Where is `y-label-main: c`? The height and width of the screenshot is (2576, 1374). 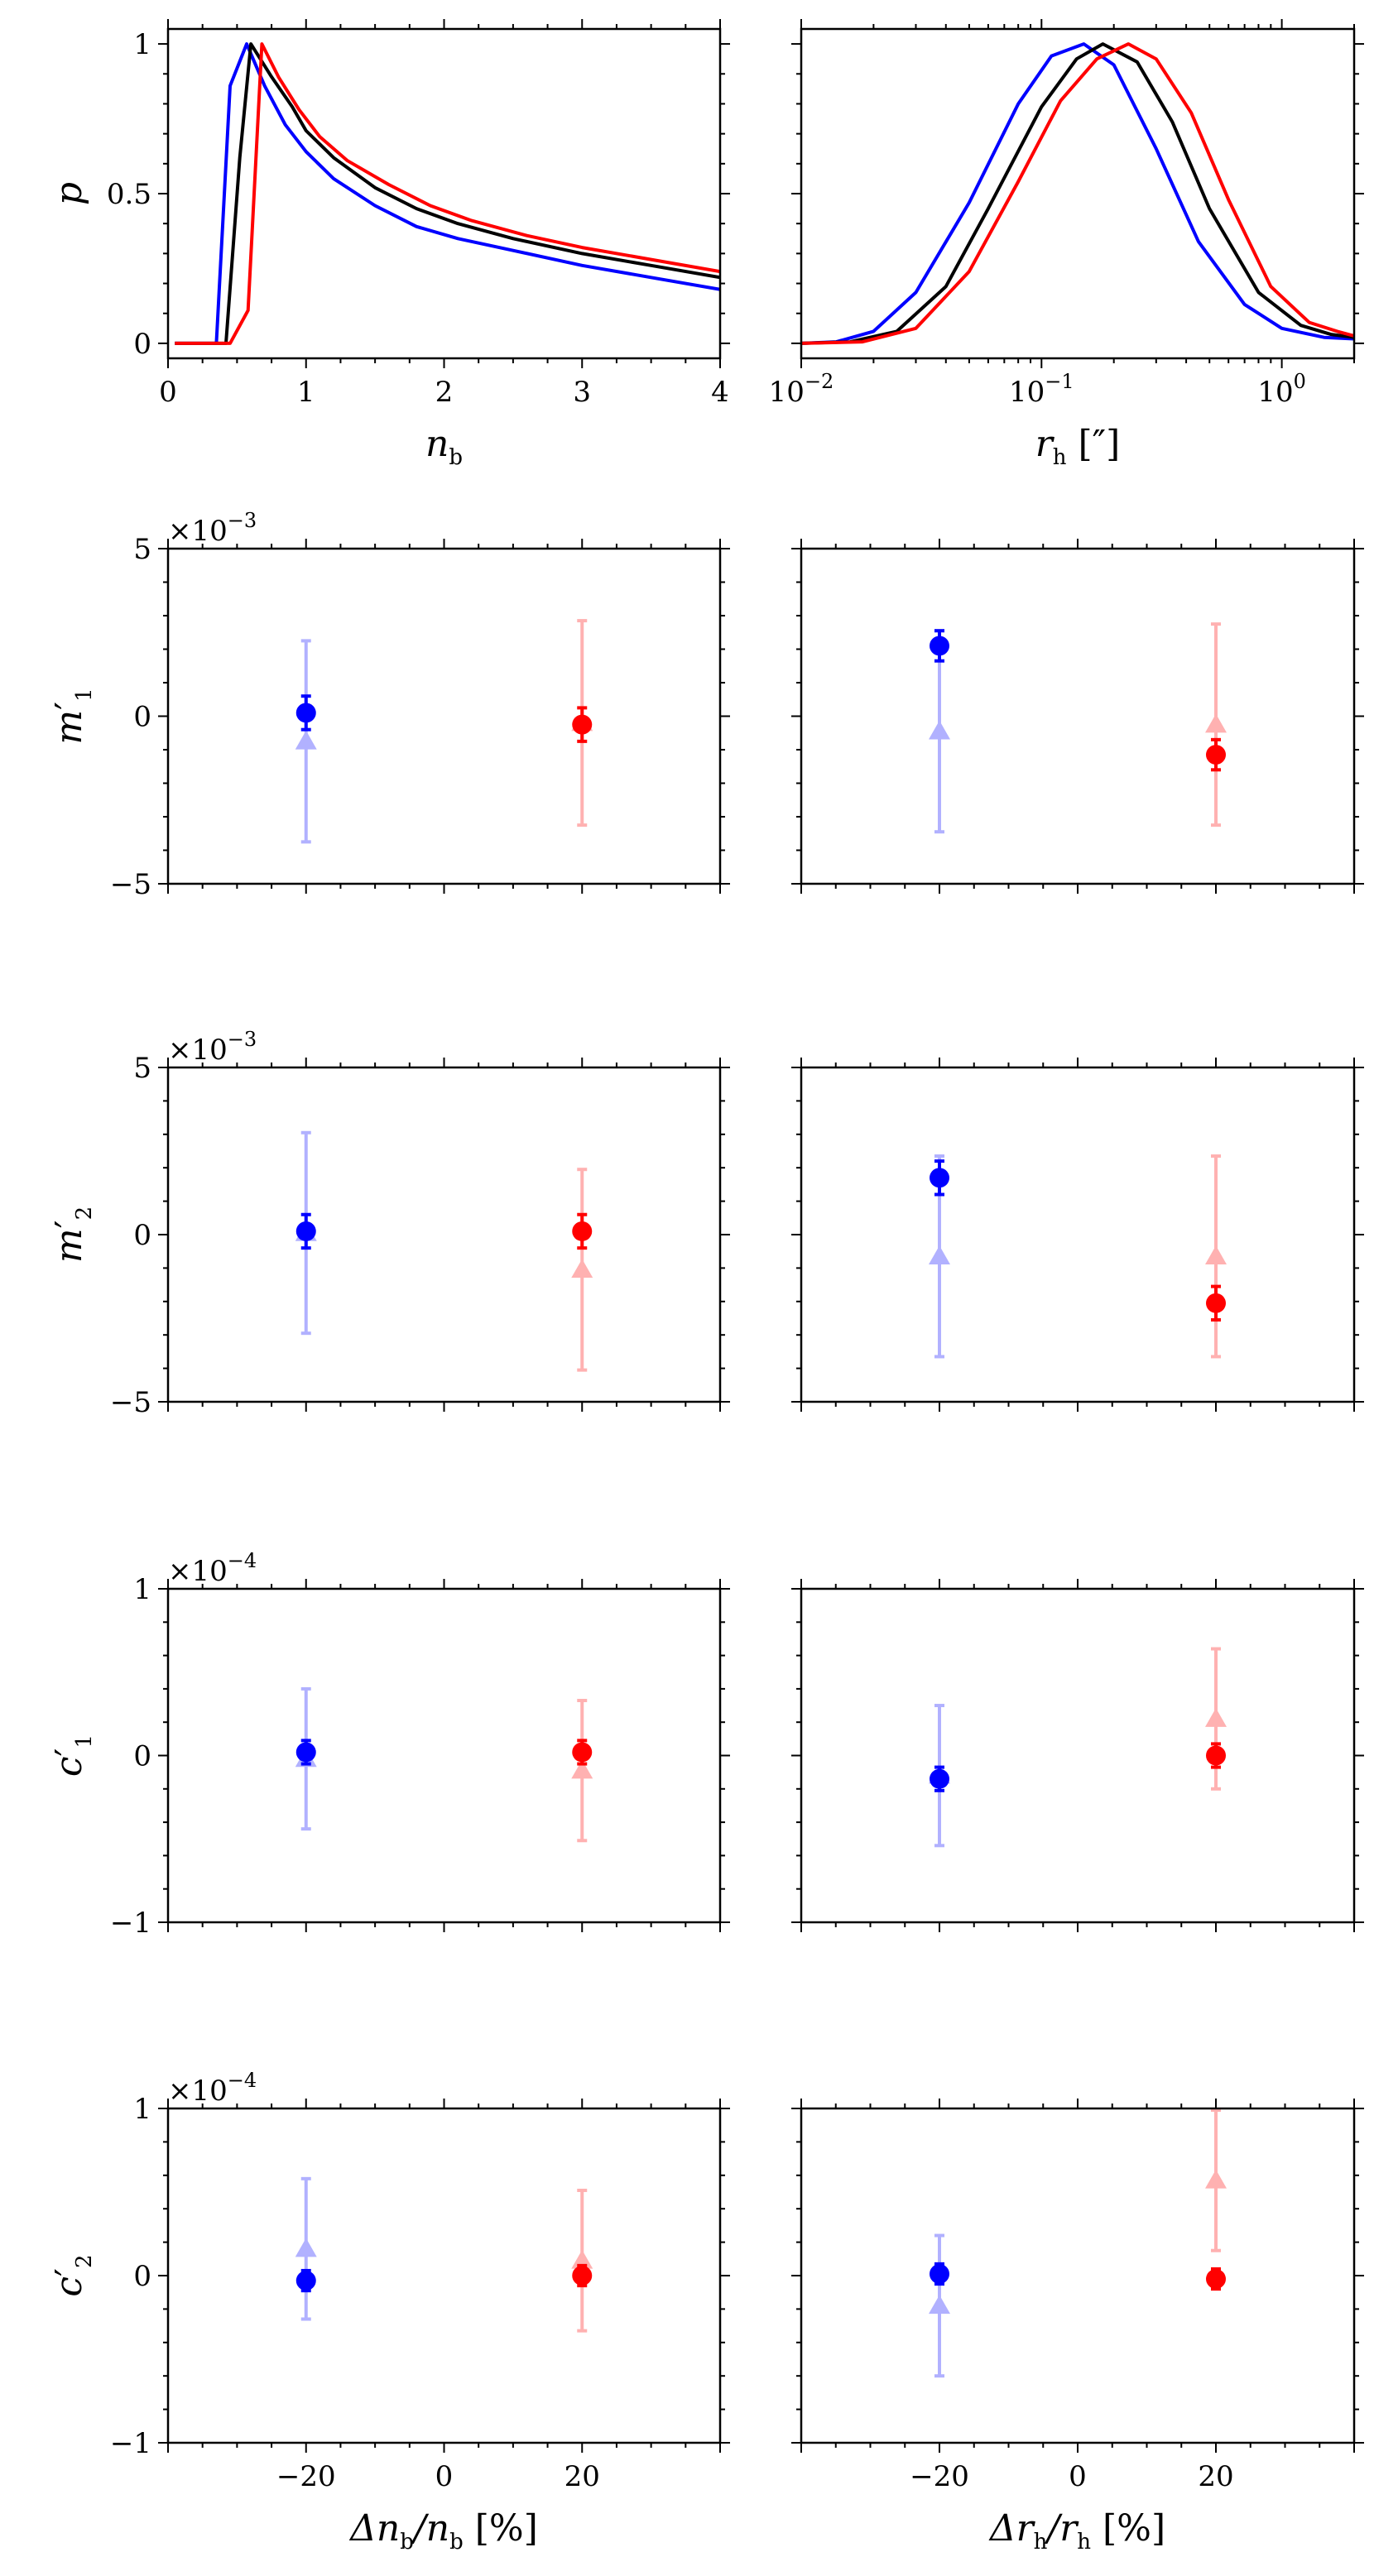 y-label-main: c is located at coordinates (69, 1767).